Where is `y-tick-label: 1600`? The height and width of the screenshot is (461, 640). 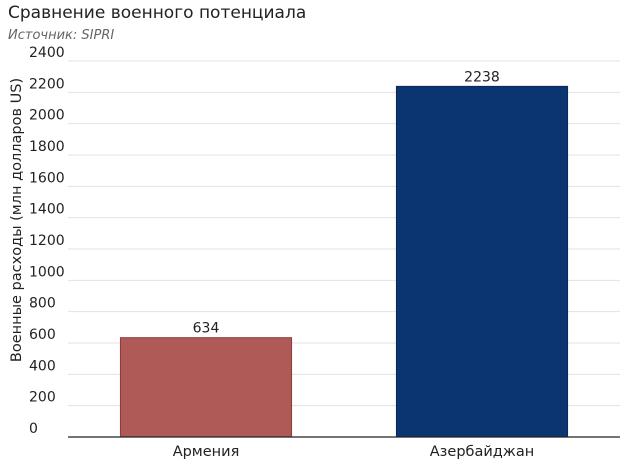
y-tick-label: 1600 is located at coordinates (47, 178).